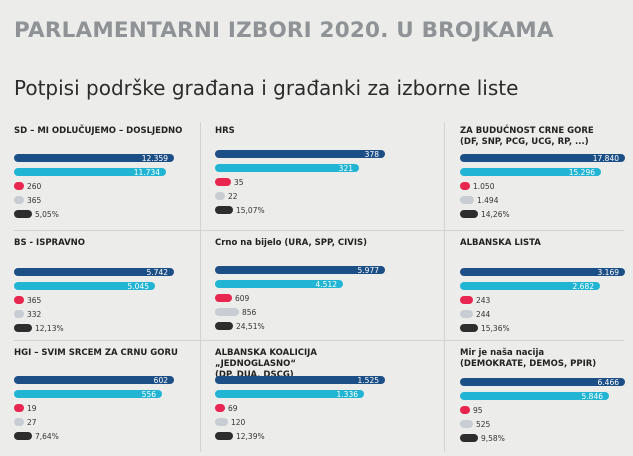 The height and width of the screenshot is (456, 633). What do you see at coordinates (98, 131) in the screenshot?
I see `panel-title: SD – MI ODLUČUJEMO – DOSLJEDNO` at bounding box center [98, 131].